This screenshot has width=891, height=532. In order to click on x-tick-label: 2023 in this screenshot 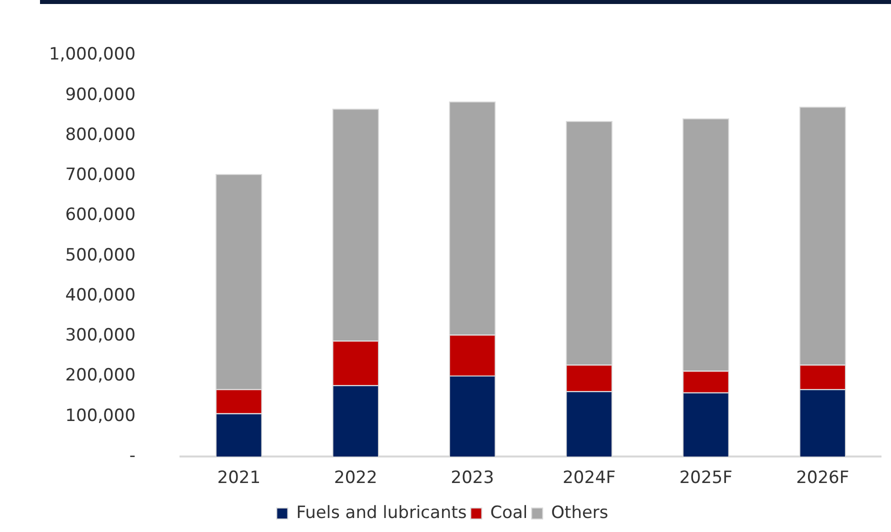, I will do `click(472, 478)`.